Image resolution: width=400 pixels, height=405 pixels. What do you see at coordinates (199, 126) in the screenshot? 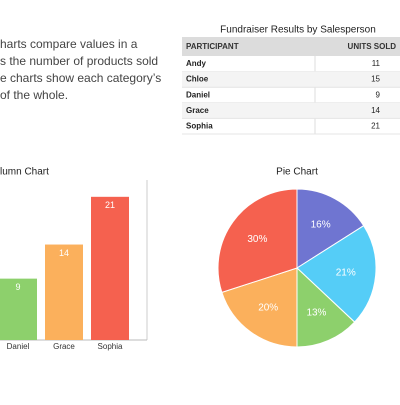
I see `table-cell: Sophia` at bounding box center [199, 126].